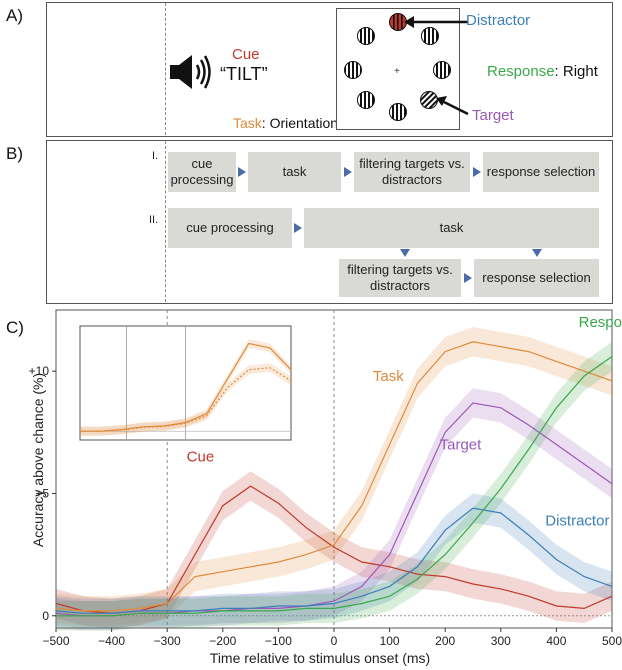  I want to click on row1-filtering: filtering targets vs. distractors, so click(412, 172).